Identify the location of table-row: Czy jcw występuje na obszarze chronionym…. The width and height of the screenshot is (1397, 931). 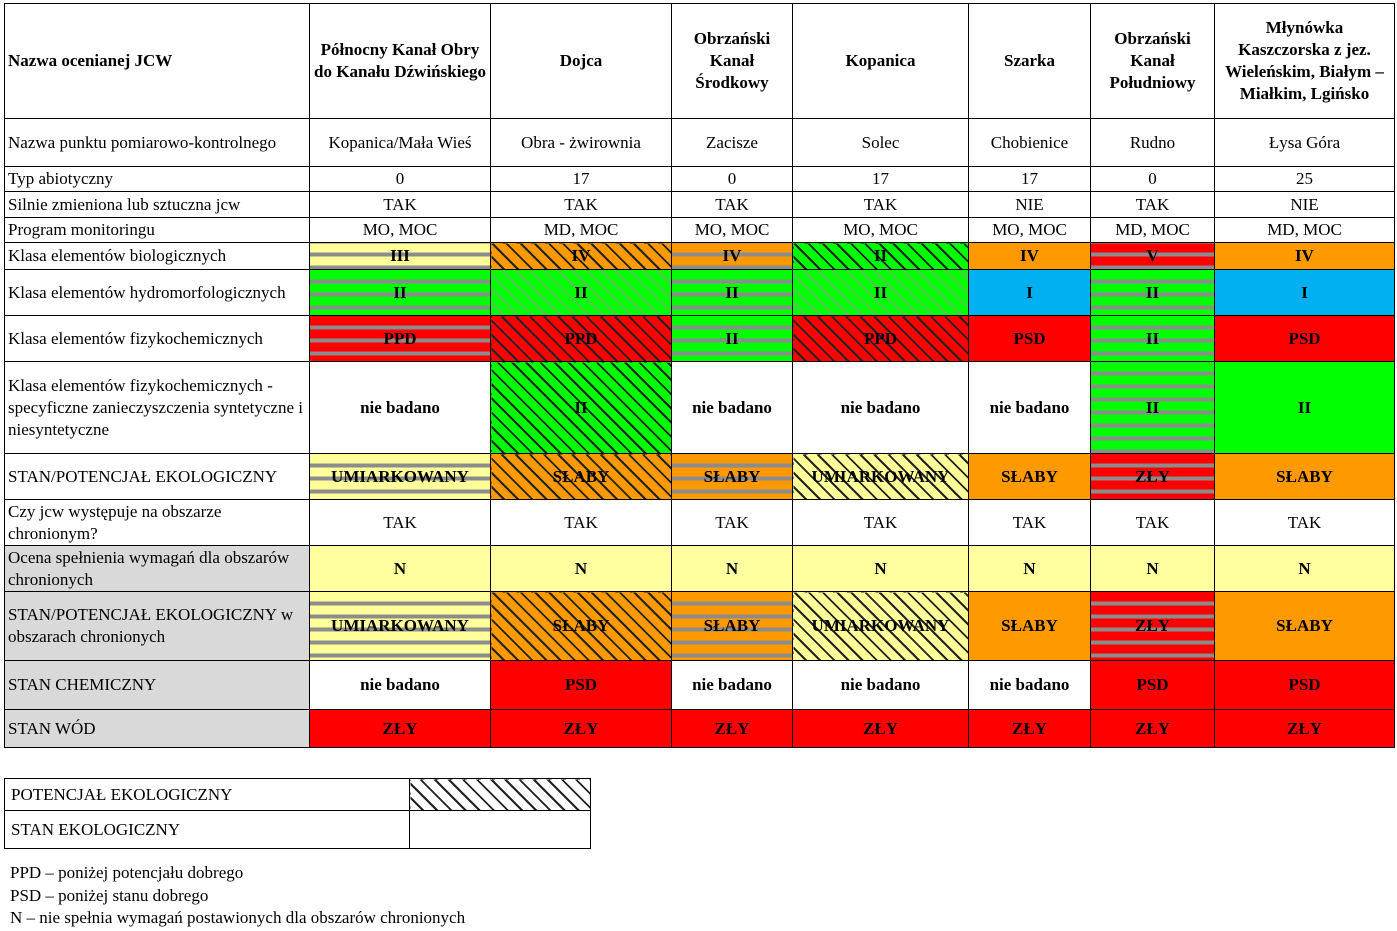
(699, 522).